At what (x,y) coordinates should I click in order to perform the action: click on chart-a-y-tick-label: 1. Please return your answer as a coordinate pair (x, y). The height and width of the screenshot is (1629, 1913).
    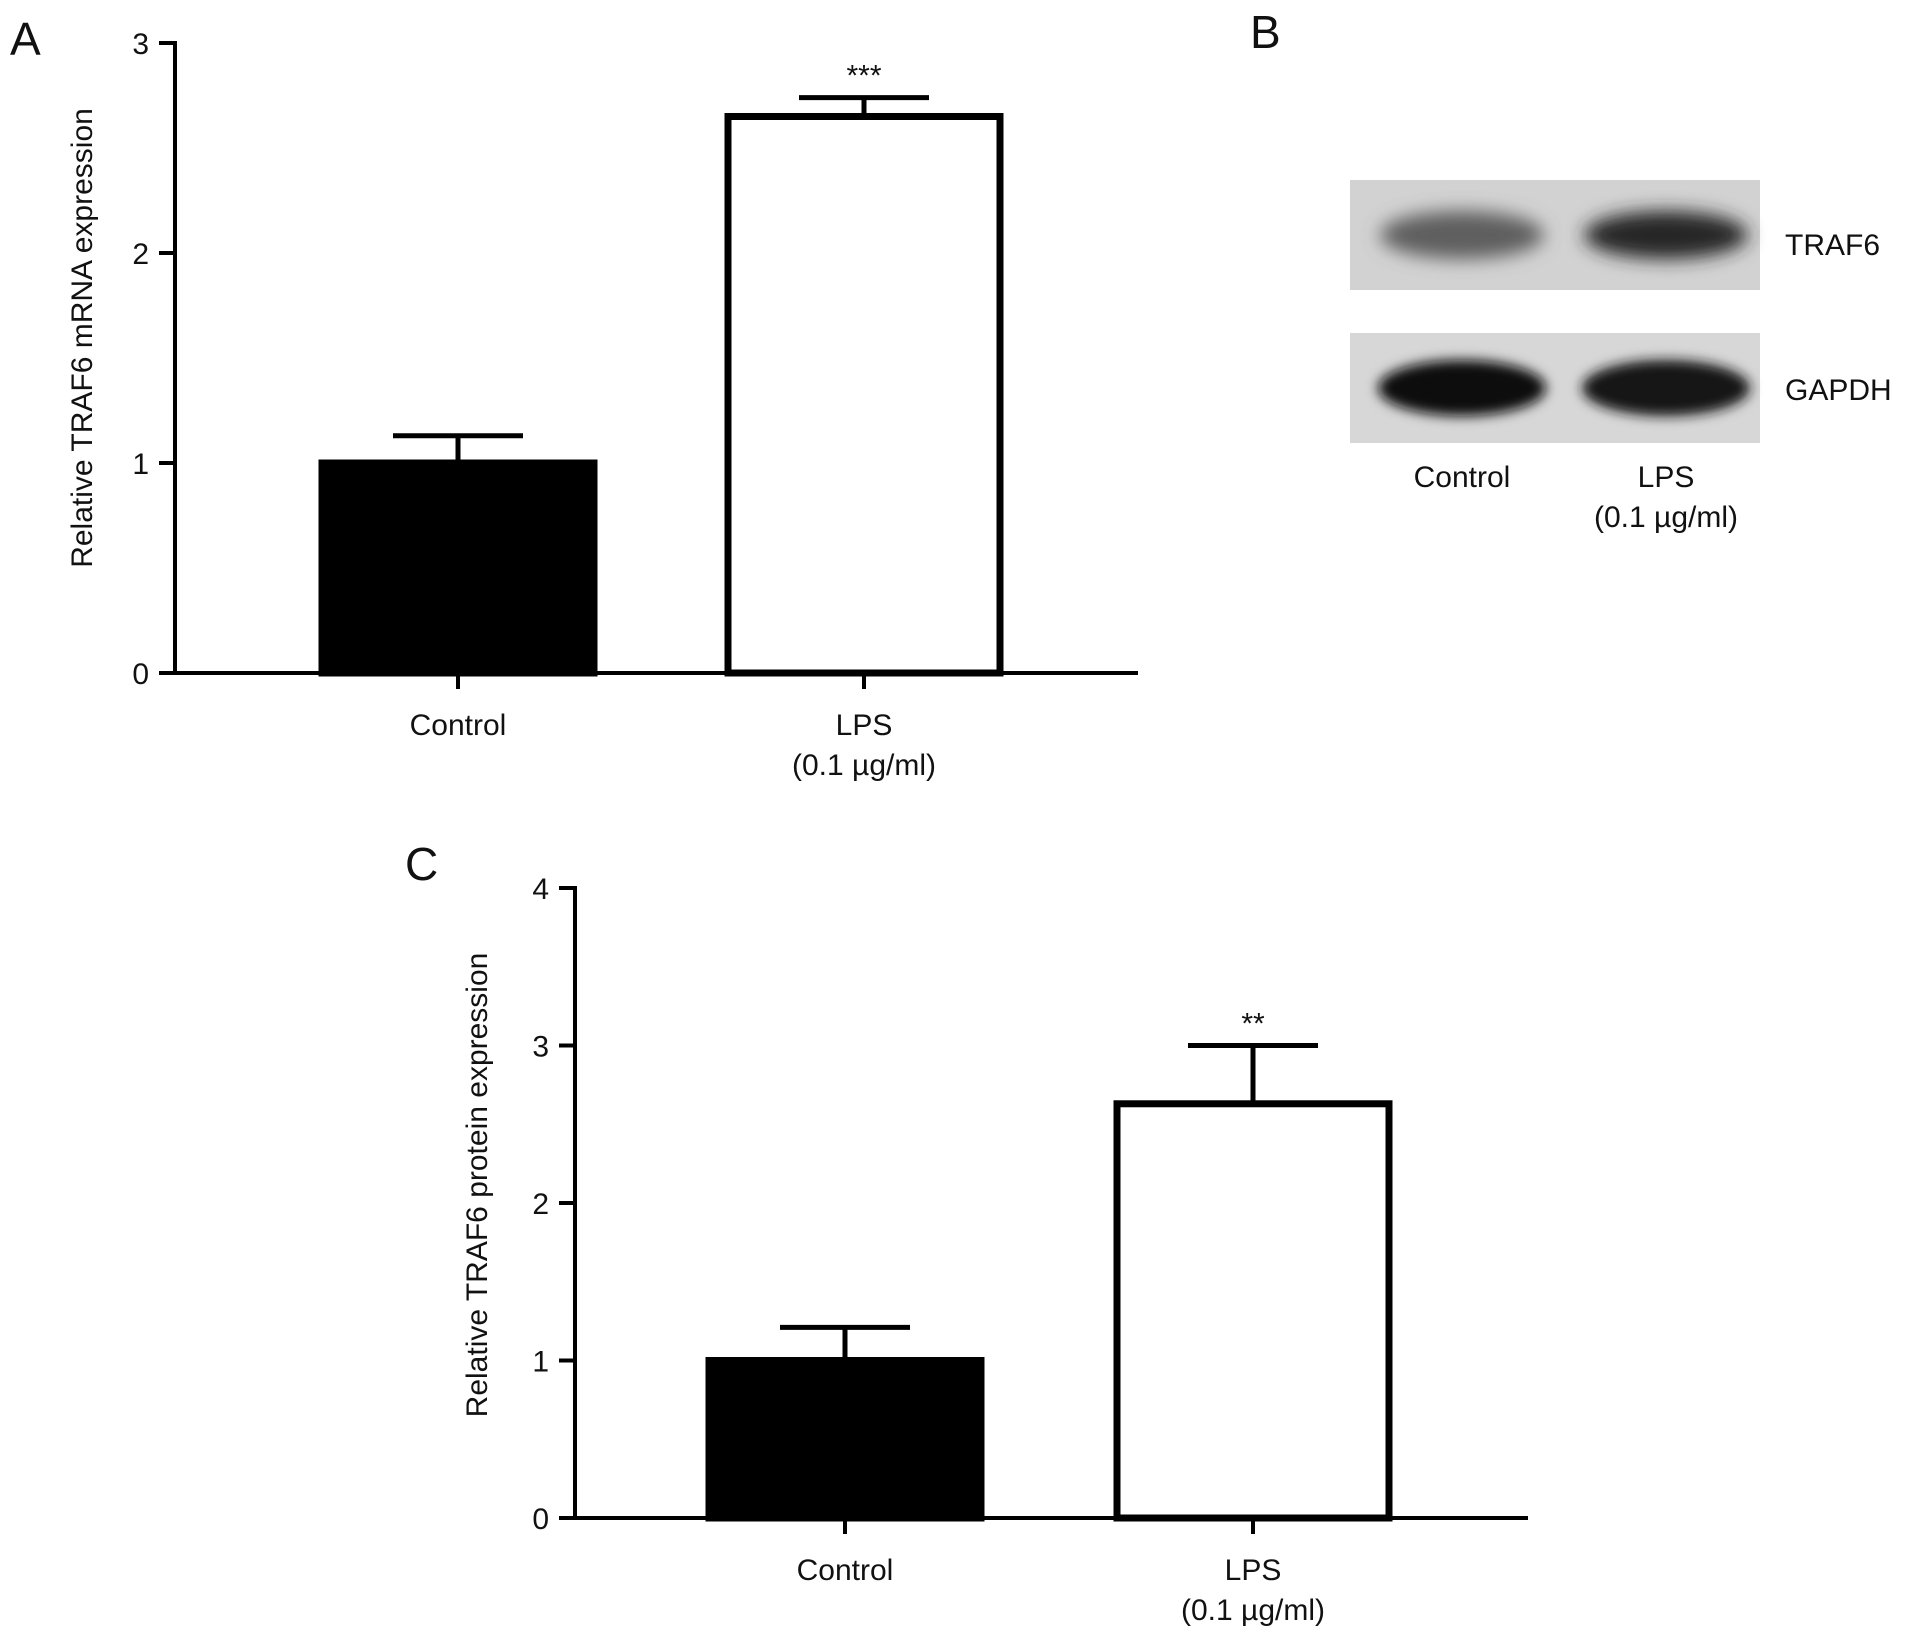
    Looking at the image, I should click on (140, 464).